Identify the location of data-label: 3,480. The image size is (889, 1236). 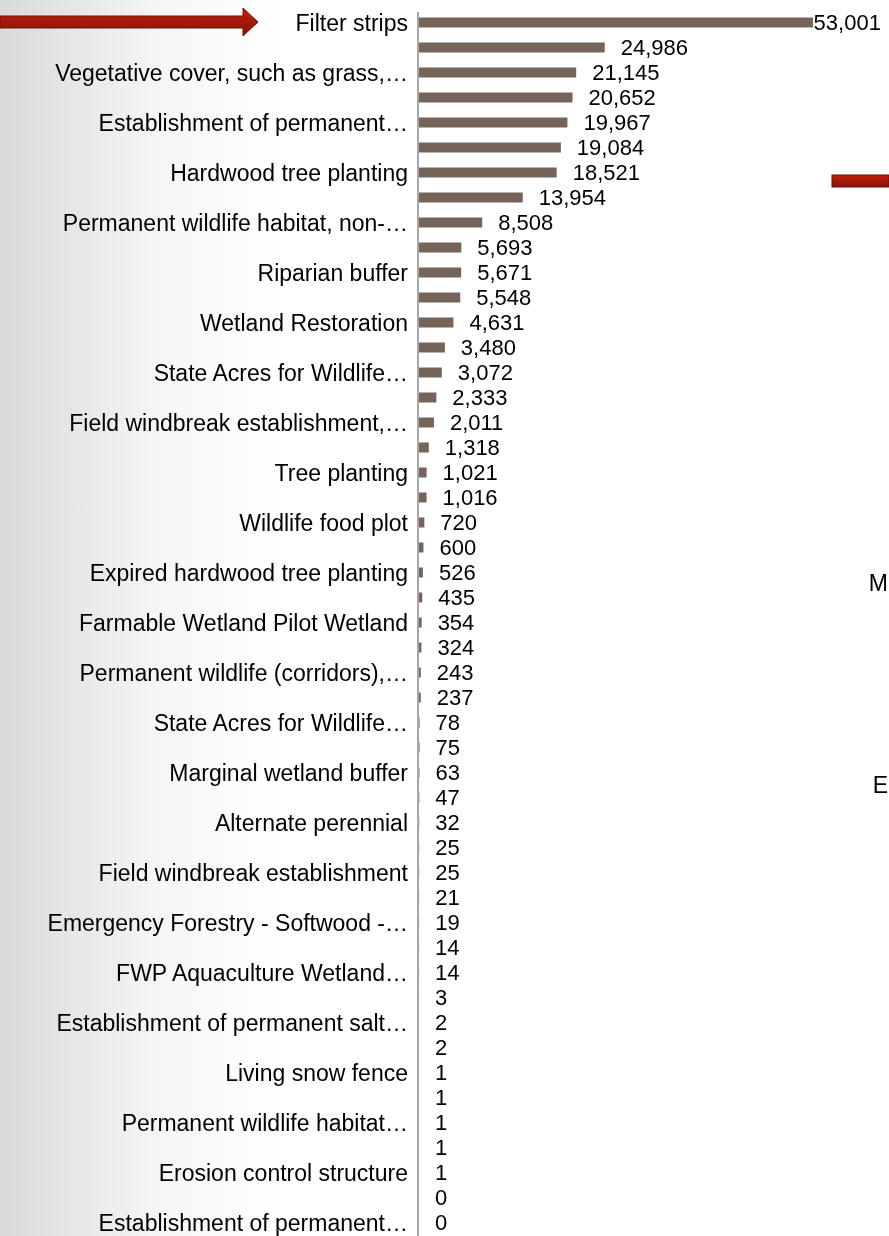
(488, 347).